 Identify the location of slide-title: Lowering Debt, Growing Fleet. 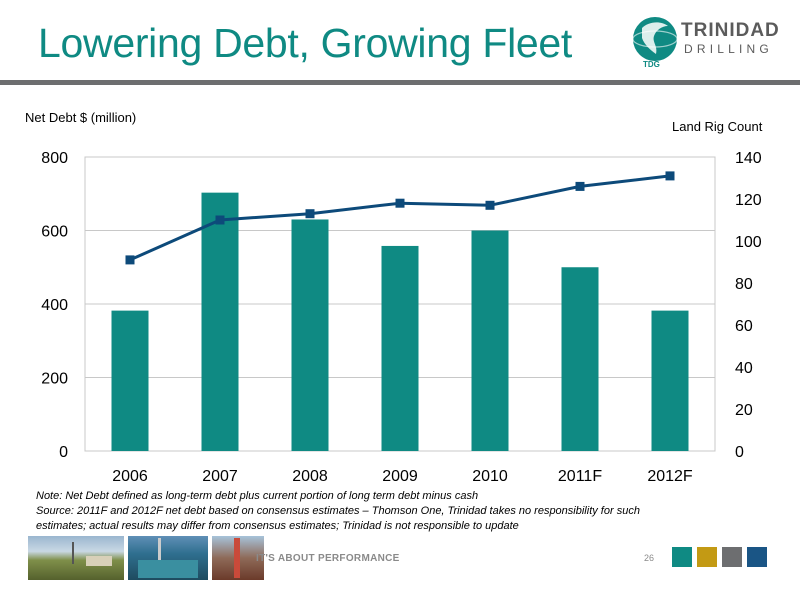
(305, 43).